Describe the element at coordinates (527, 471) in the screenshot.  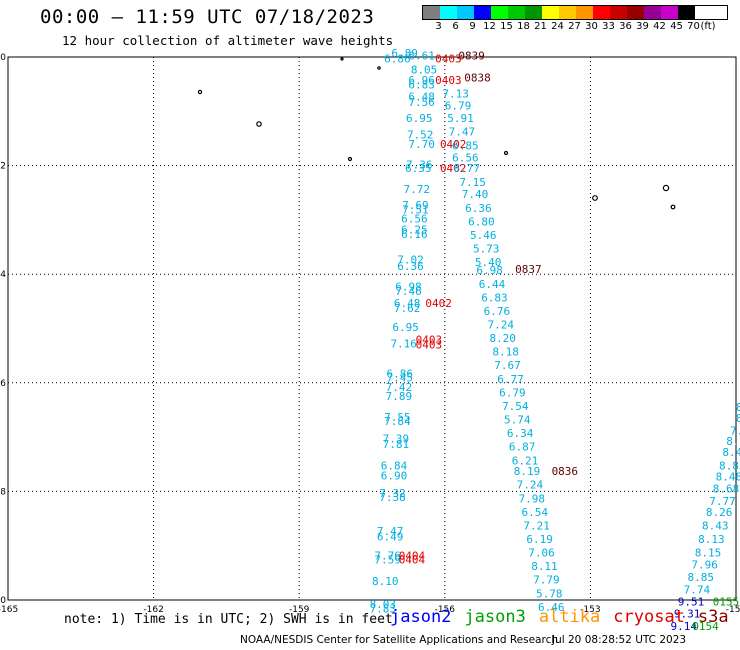
I see `wave-height-label: 8.19` at that location.